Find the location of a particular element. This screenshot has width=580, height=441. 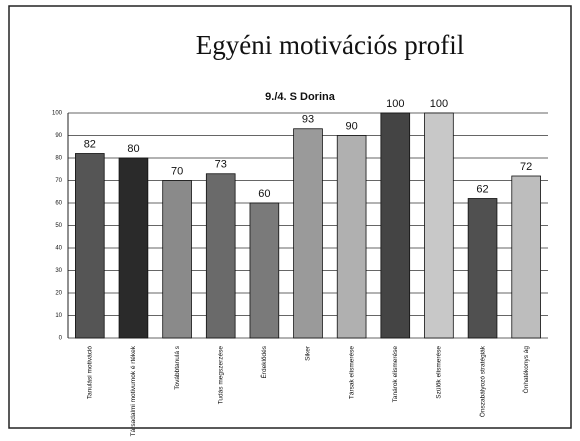

data-label: 80 is located at coordinates (133, 149).